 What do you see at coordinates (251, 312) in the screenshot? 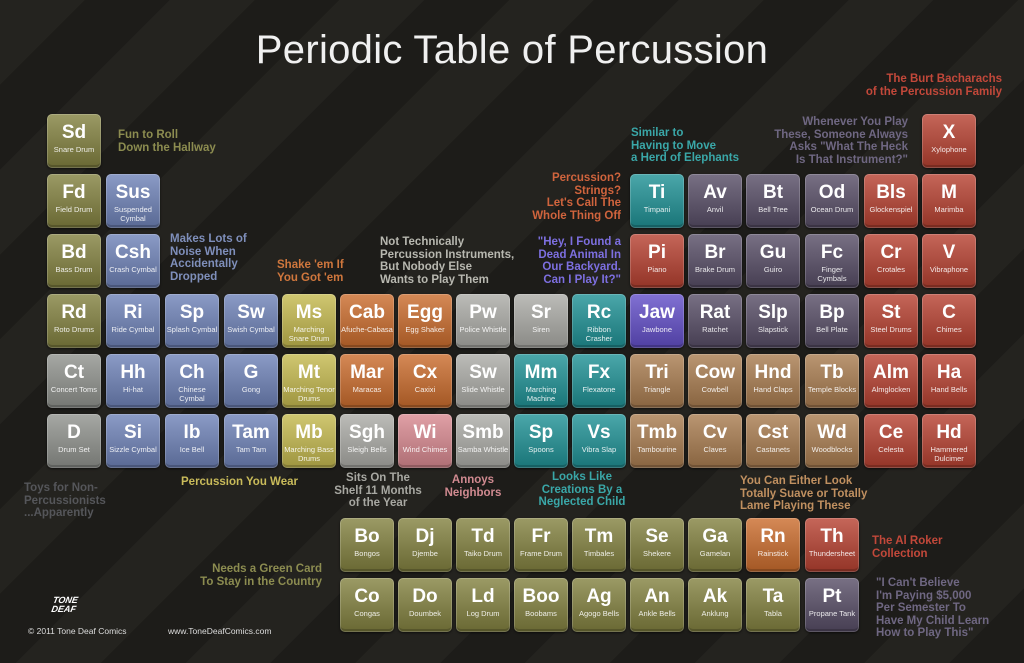
I see `element-symbol: Sw` at bounding box center [251, 312].